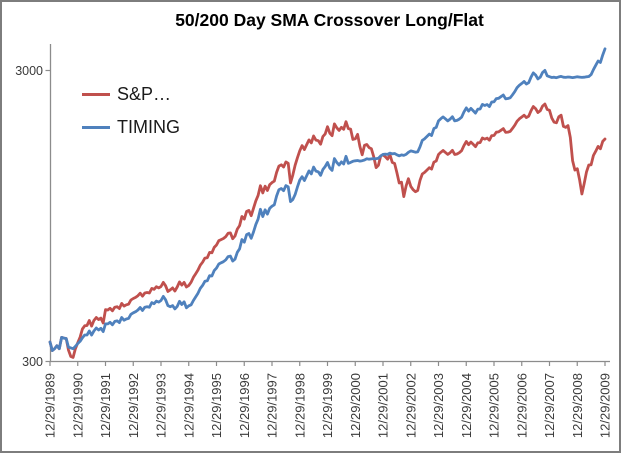 This screenshot has height=453, width=621. I want to click on x-tick-label: 12/29/2006, so click(521, 405).